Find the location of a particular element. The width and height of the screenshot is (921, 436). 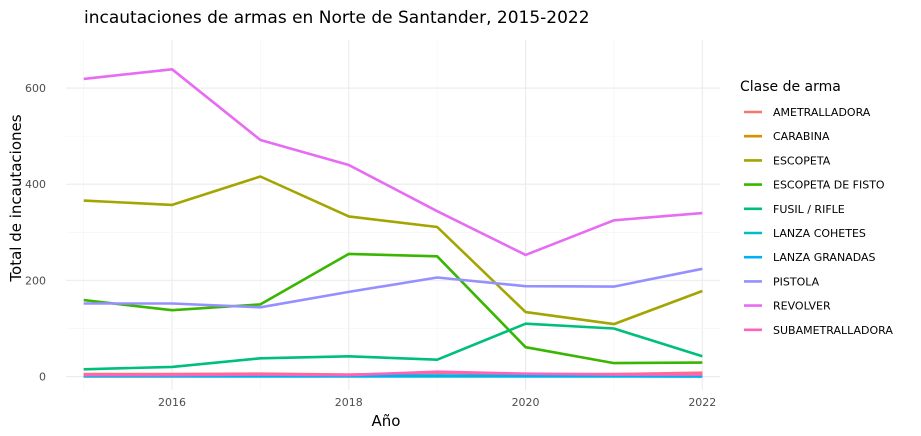

legend-item: FUSIL / RIFLE is located at coordinates (794, 209).